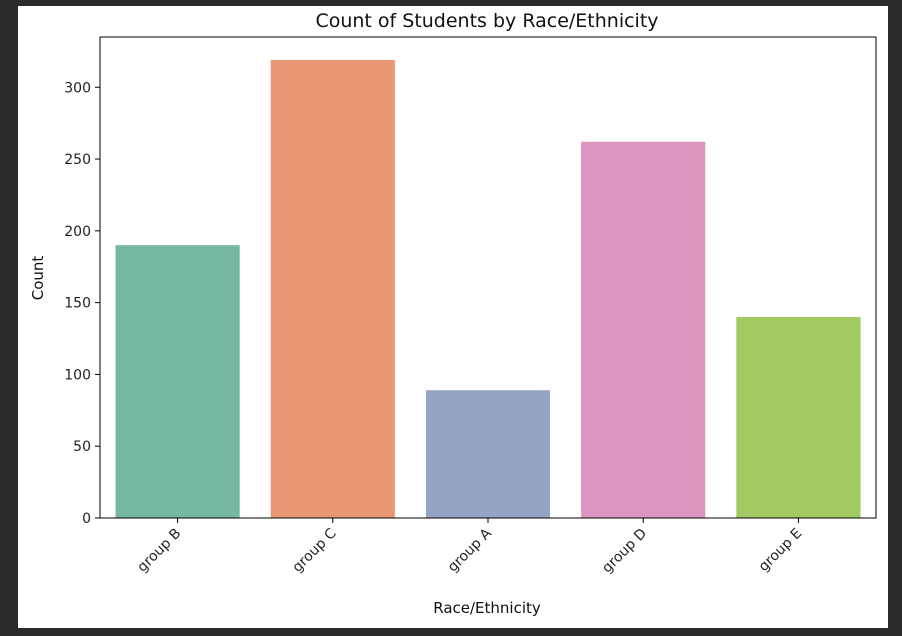 The image size is (902, 636). I want to click on y-tick-label: 50, so click(82, 447).